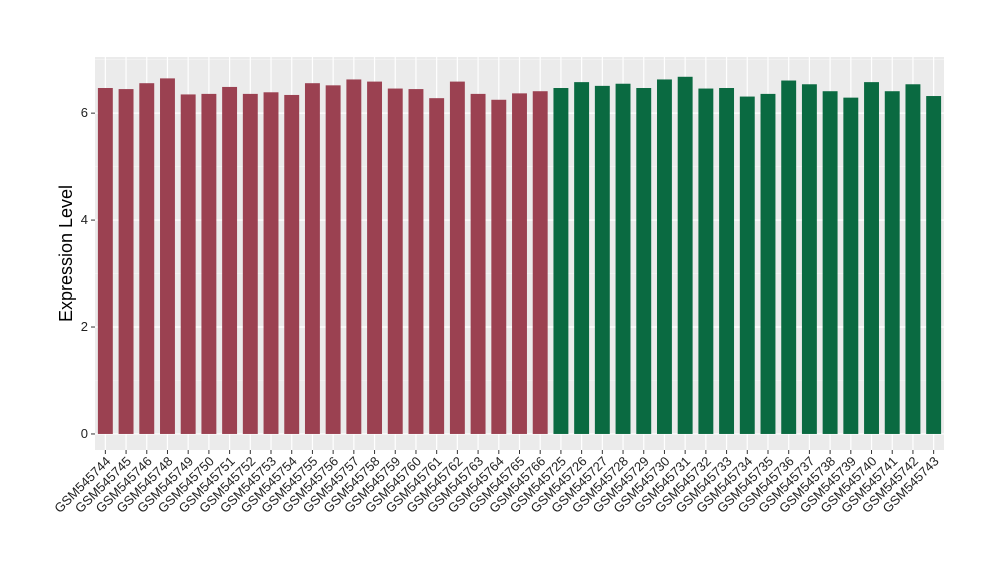 Image resolution: width=1000 pixels, height=580 pixels. What do you see at coordinates (934, 265) in the screenshot?
I see `bar-GSM545743` at bounding box center [934, 265].